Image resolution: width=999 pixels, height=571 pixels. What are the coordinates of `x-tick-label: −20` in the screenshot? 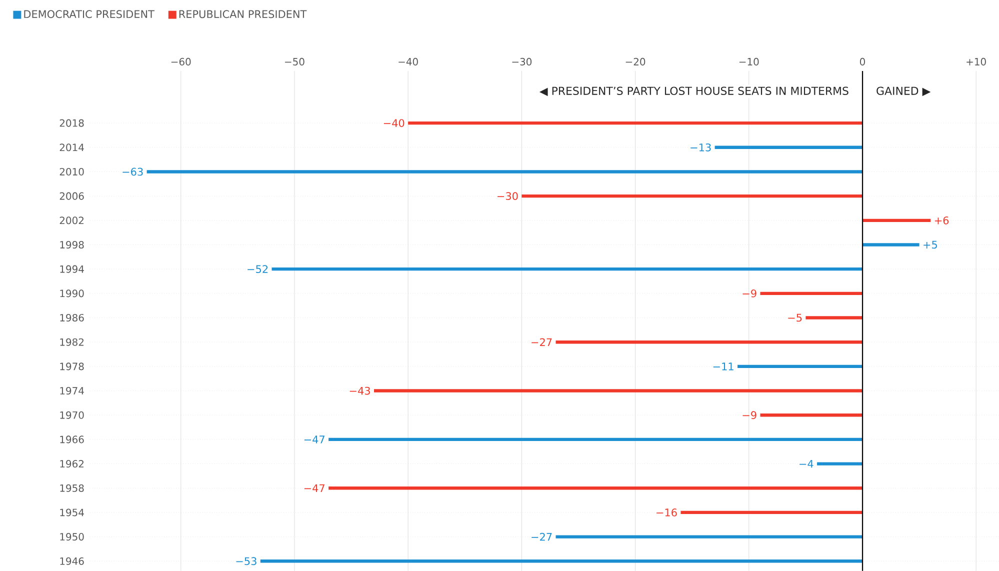 It's located at (636, 62).